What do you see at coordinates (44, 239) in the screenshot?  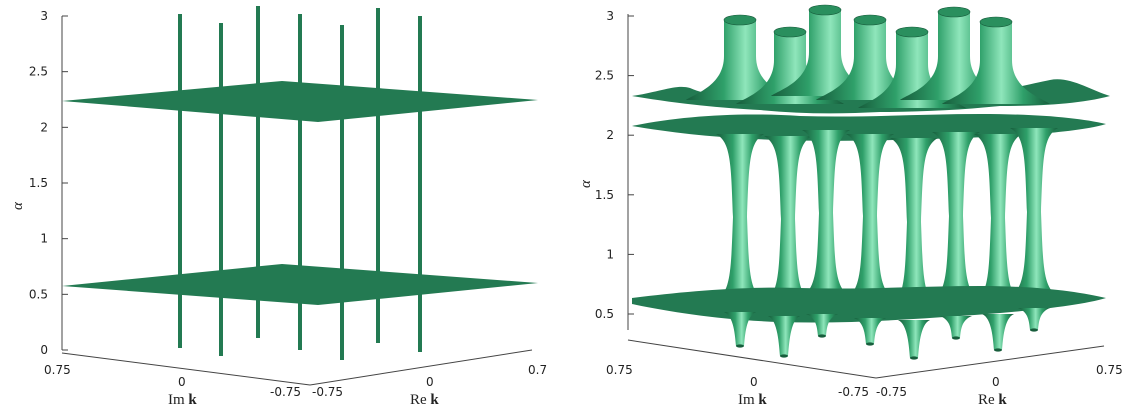 I see `left-z-tick-label: 1` at bounding box center [44, 239].